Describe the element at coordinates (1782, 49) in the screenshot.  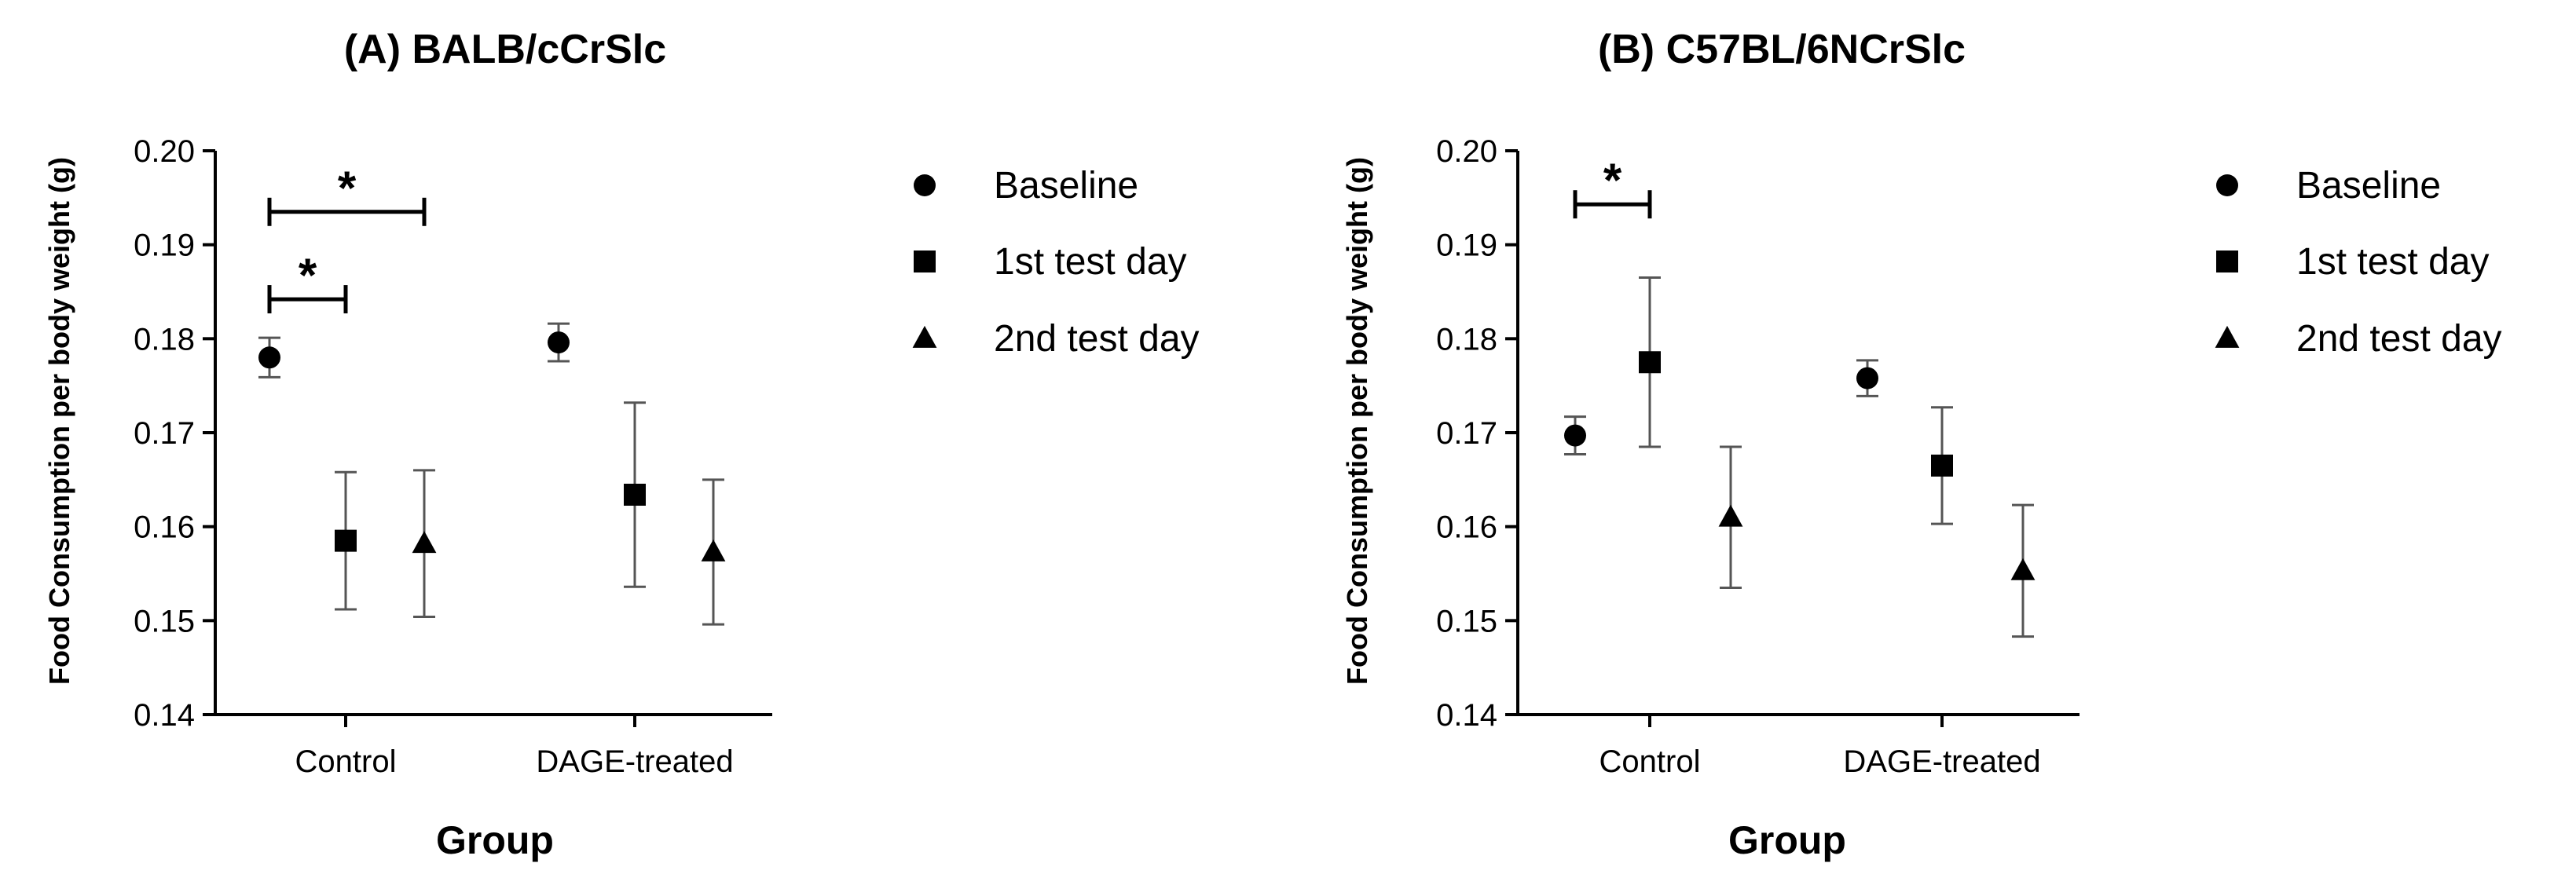
I see `chart-title: (B) C57BL/6NCrSlc` at that location.